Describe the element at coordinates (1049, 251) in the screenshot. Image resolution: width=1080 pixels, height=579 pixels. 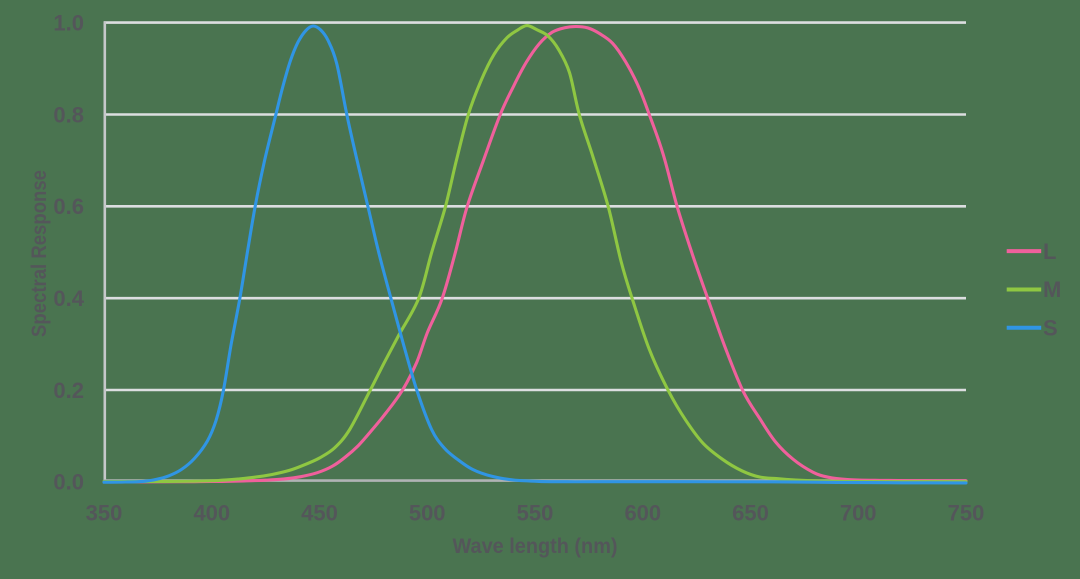
I see `svg-text: L` at that location.